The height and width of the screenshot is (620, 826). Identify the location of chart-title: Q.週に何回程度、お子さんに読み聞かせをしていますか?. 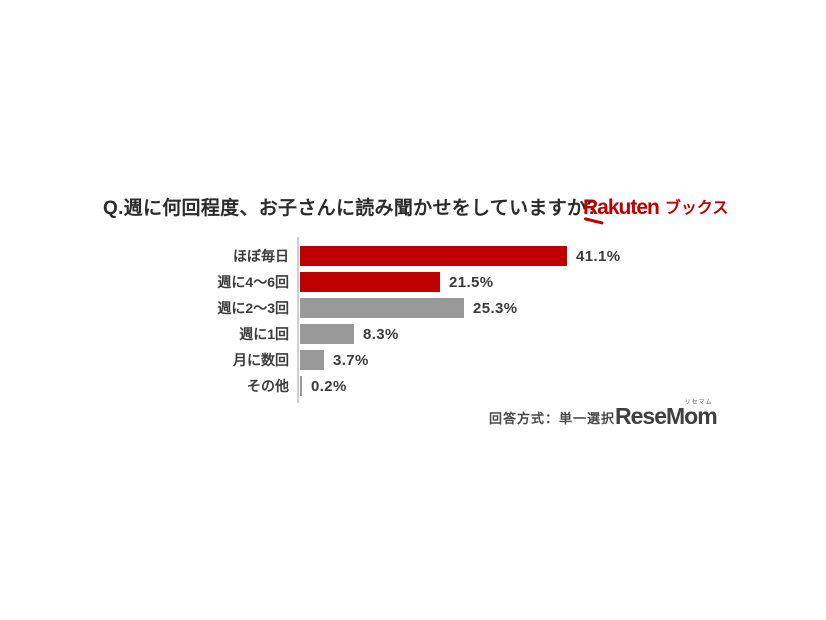
(351, 208).